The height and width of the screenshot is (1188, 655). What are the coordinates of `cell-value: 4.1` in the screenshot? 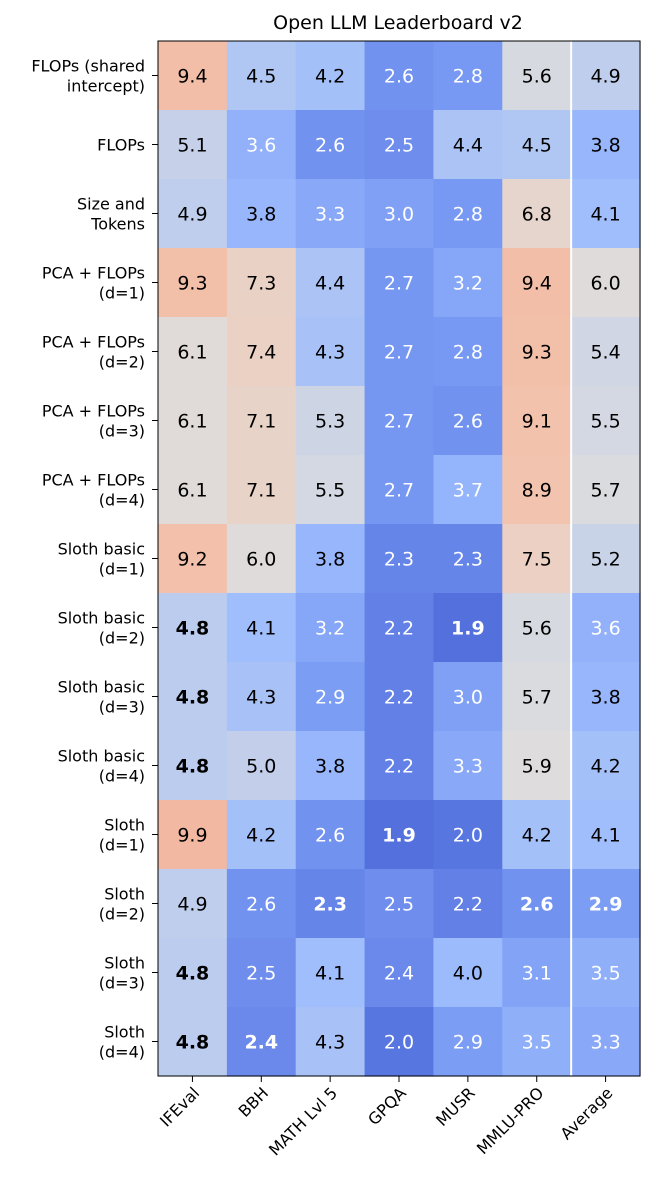 It's located at (605, 215).